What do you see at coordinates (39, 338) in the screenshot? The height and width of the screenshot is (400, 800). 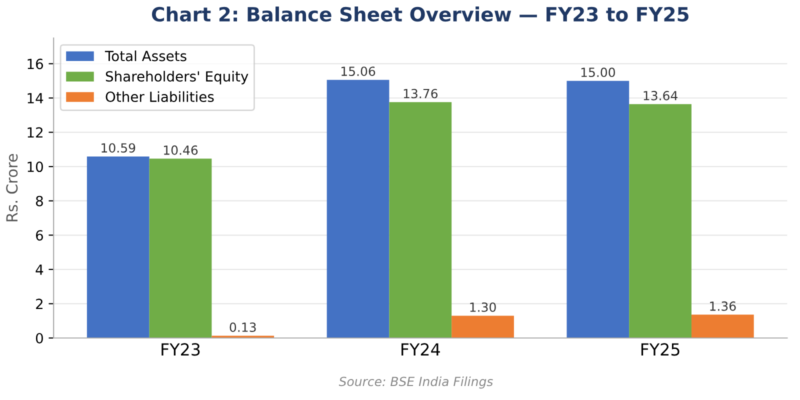 I see `y-tick-label: 0` at bounding box center [39, 338].